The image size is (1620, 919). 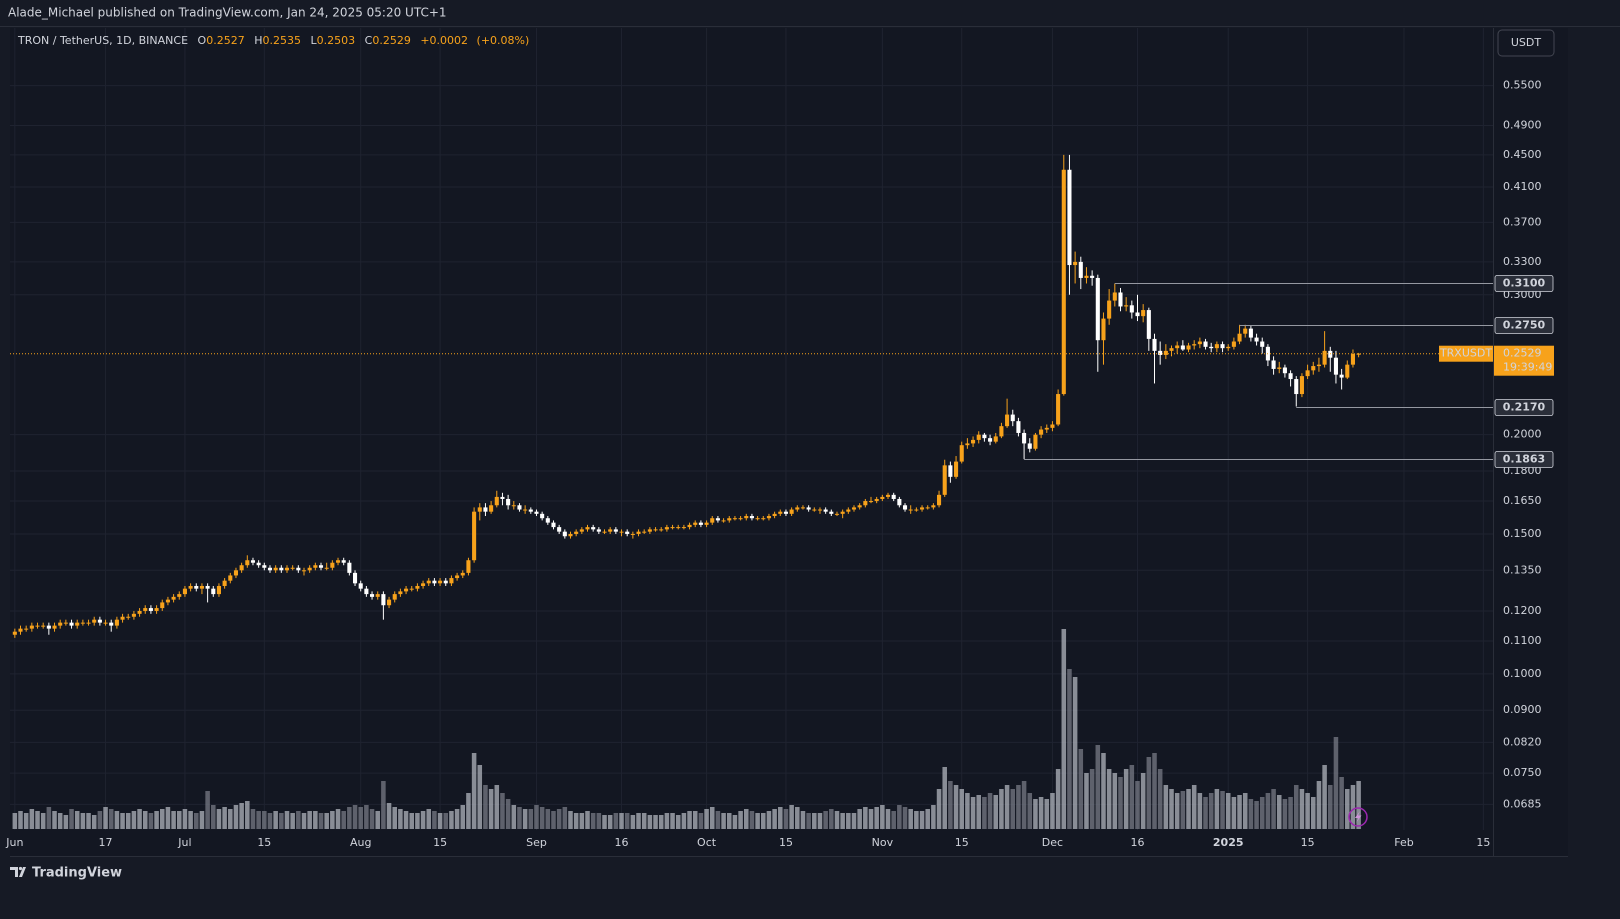 What do you see at coordinates (1522, 610) in the screenshot?
I see `y-tick-label: 0.1200` at bounding box center [1522, 610].